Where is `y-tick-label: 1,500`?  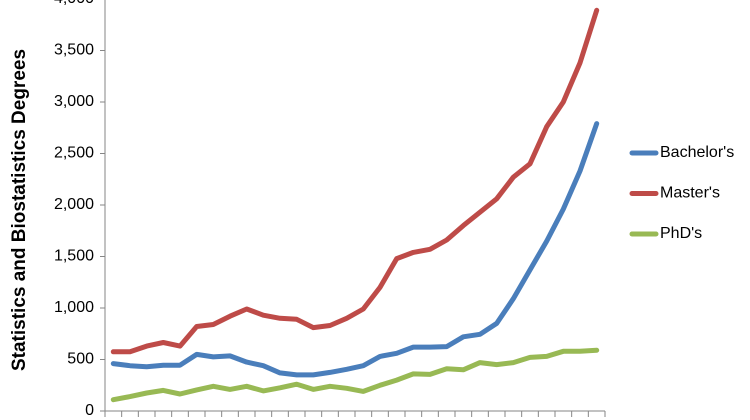
y-tick-label: 1,500 is located at coordinates (74, 256).